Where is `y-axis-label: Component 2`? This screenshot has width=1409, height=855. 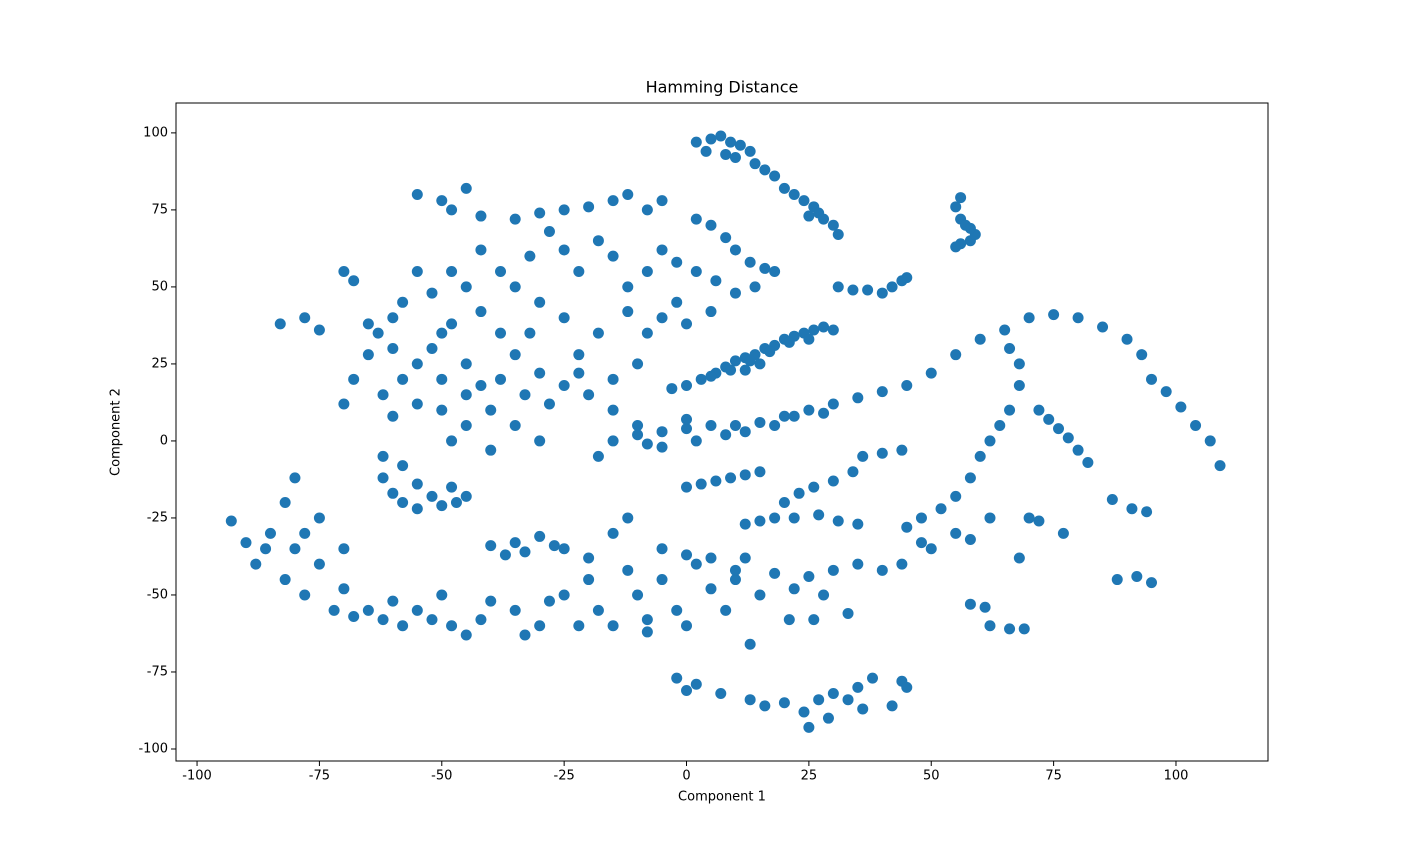 y-axis-label: Component 2 is located at coordinates (116, 432).